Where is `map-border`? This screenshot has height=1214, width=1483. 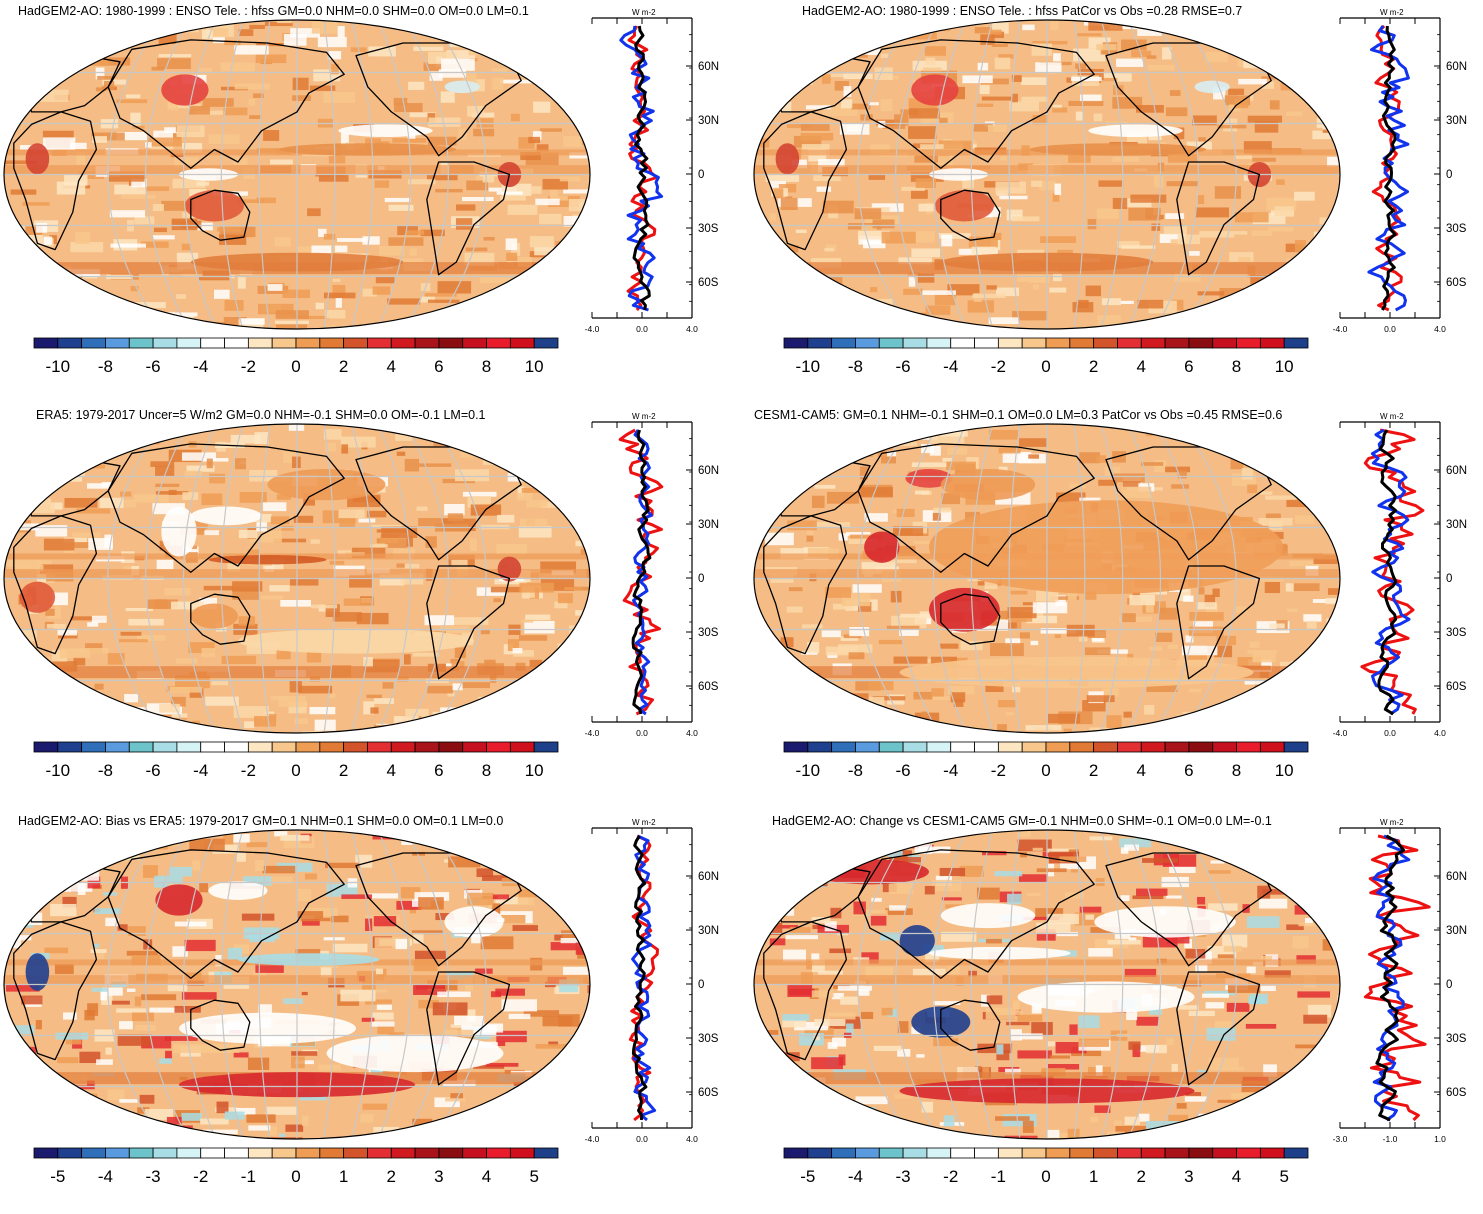 map-border is located at coordinates (297, 578).